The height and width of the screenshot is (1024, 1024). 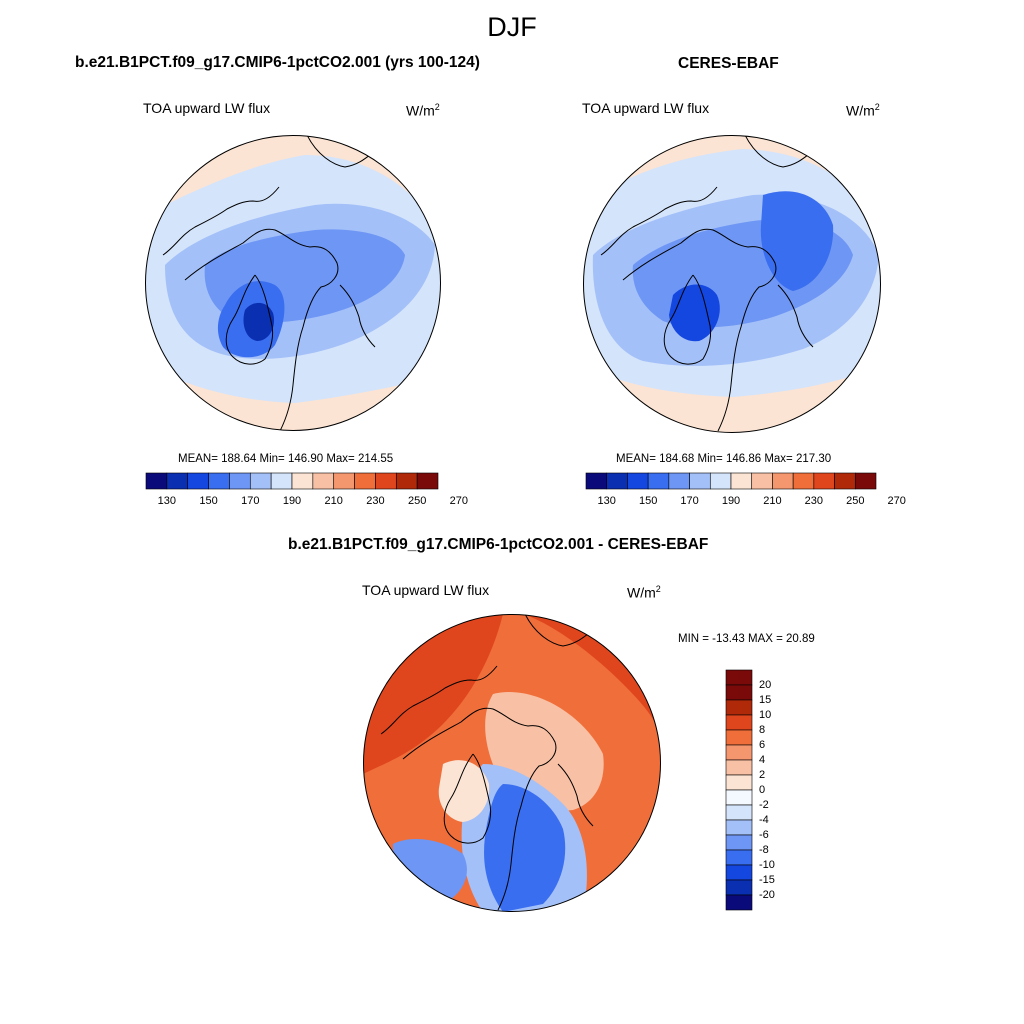 I want to click on figure-title: DJF, so click(x=512, y=27).